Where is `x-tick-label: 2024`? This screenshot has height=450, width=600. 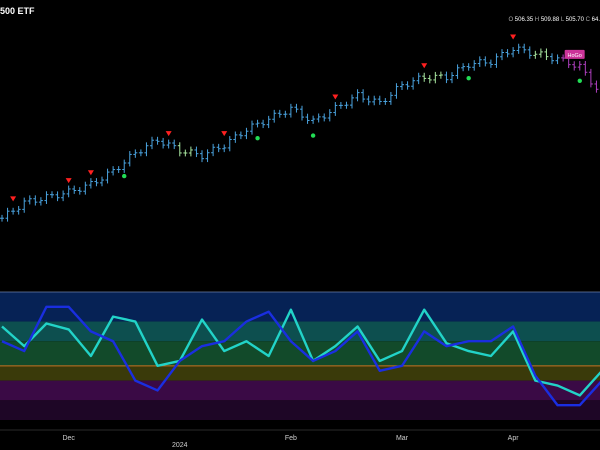 x-tick-label: 2024 is located at coordinates (180, 445).